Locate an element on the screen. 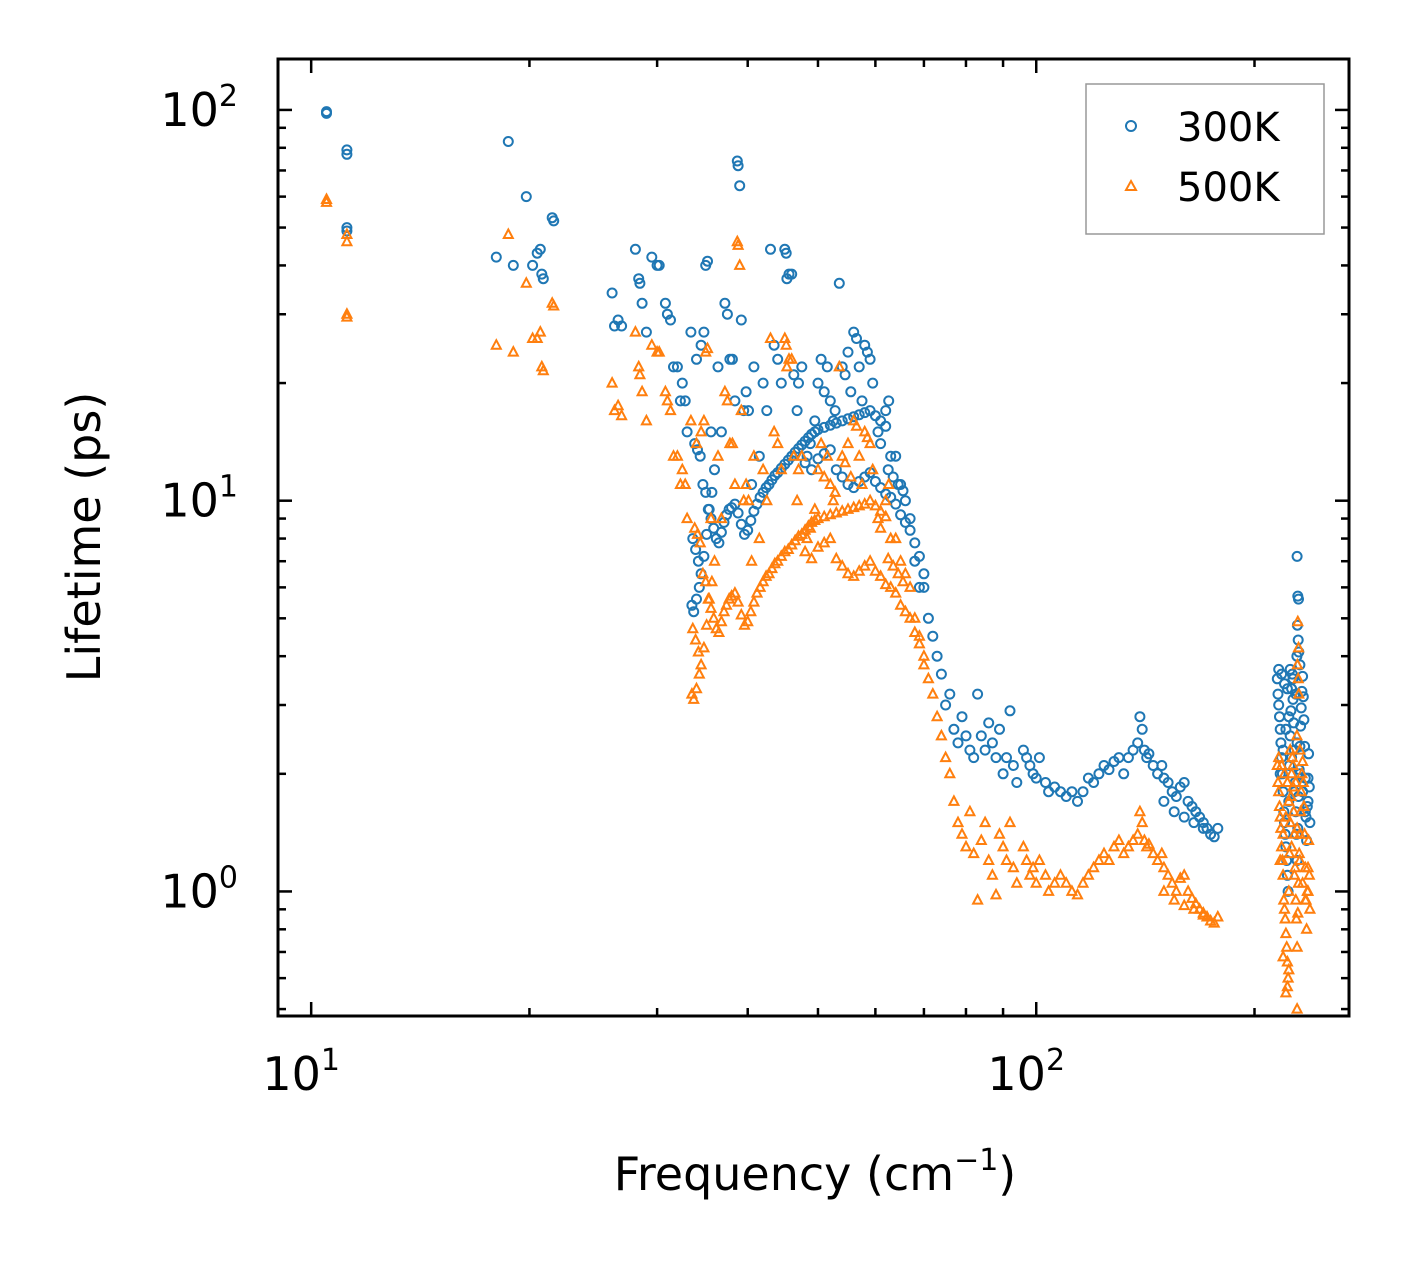 The height and width of the screenshot is (1265, 1408). x-axis-title: Frequency (cm−1) is located at coordinates (815, 1172).